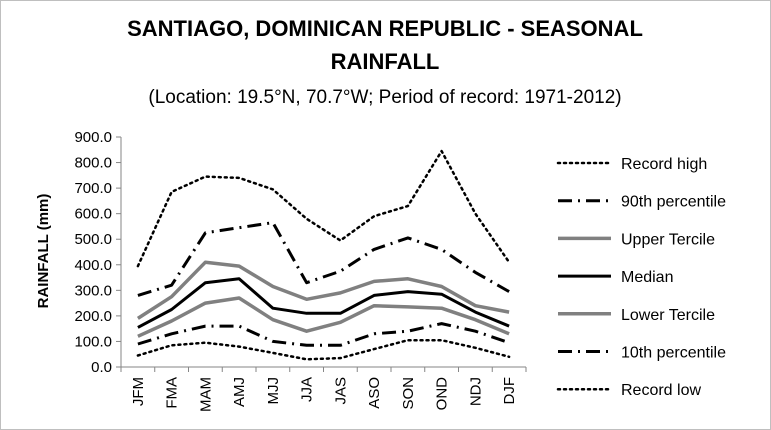  Describe the element at coordinates (138, 391) in the screenshot. I see `x-tick-label: JFM` at that location.